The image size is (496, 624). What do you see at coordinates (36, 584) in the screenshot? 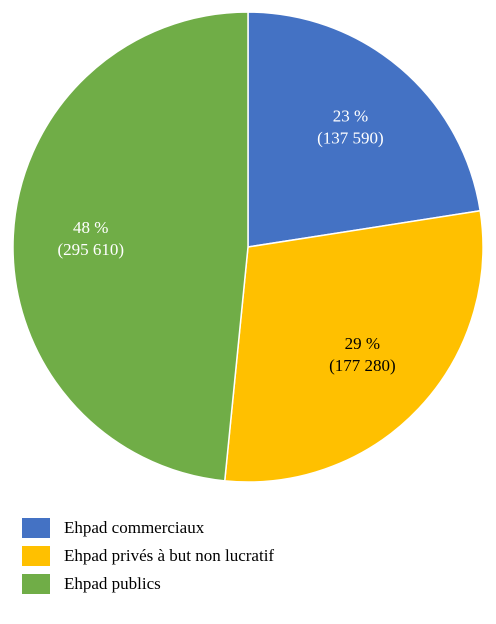
I see `legend-swatch-publics` at bounding box center [36, 584].